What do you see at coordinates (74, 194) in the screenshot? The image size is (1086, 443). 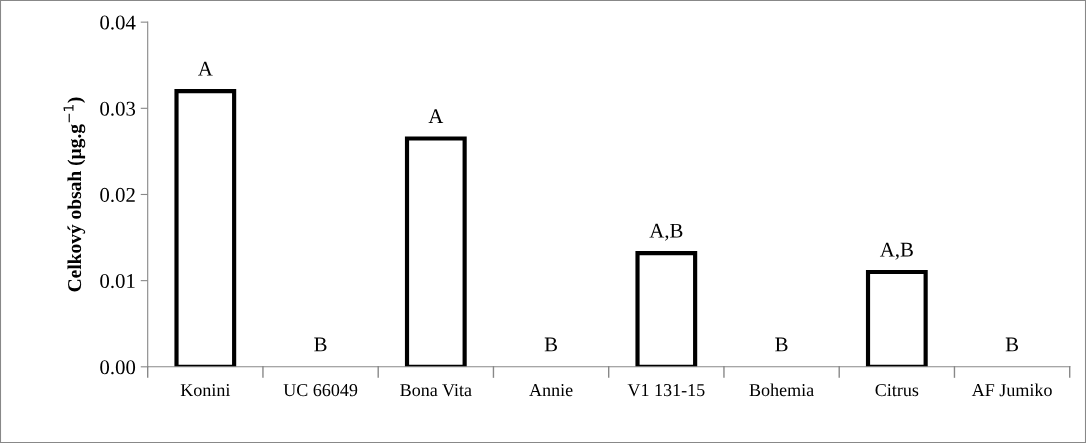 I see `y-axis-title: Celkový obsah (µg.g$^{−1}$)` at bounding box center [74, 194].